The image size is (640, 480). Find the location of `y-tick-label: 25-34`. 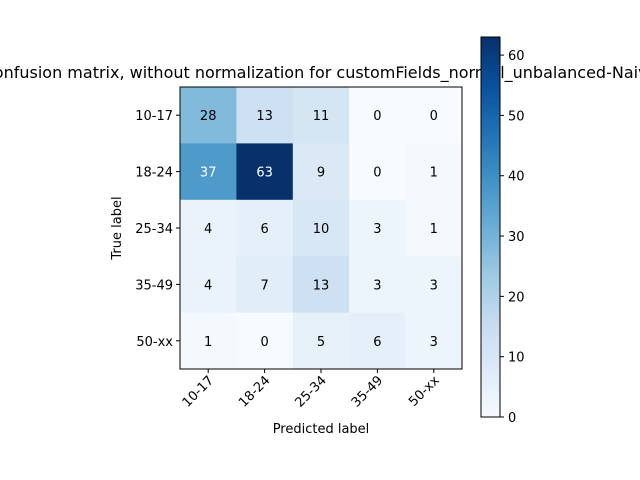

y-tick-label: 25-34 is located at coordinates (154, 229).